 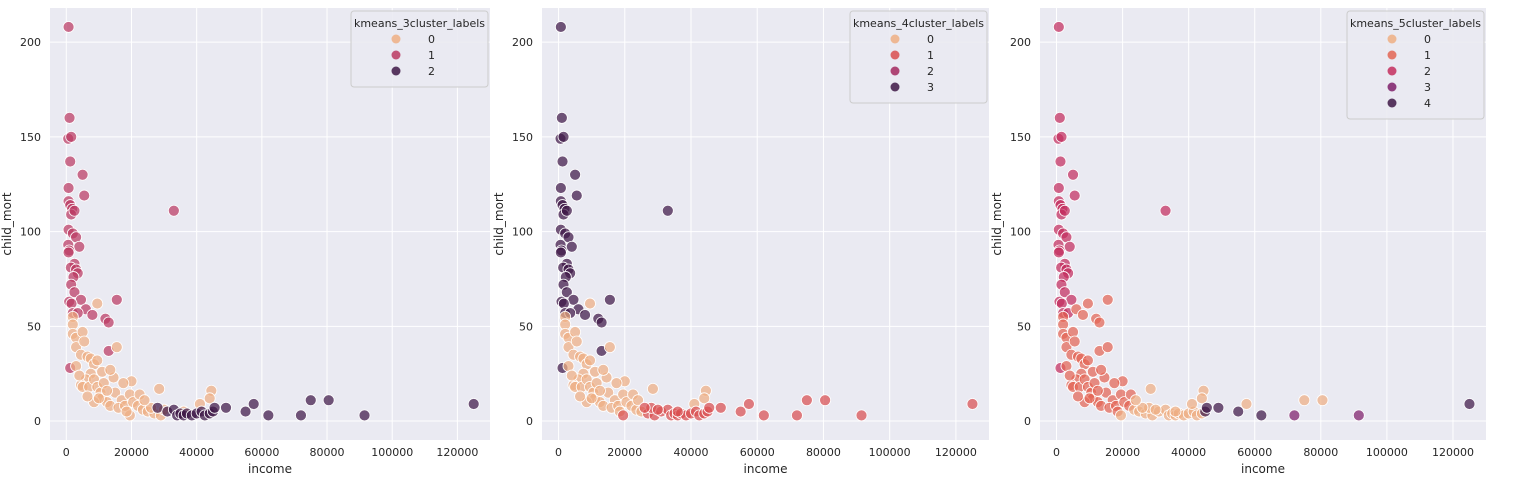 I want to click on y-axis-label: child_mort, so click(x=499, y=223).